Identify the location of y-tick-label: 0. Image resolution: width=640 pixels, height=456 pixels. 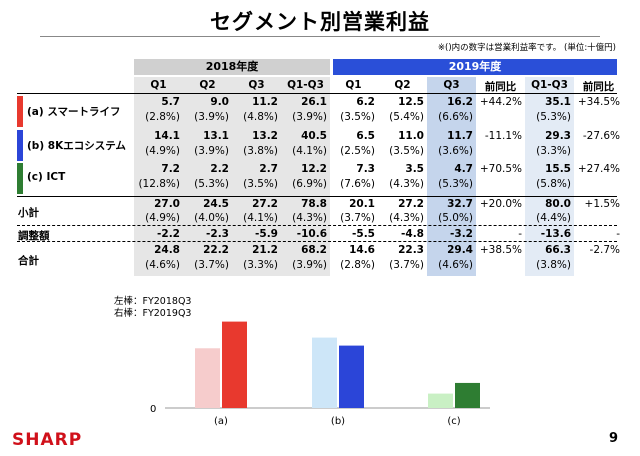
(153, 409).